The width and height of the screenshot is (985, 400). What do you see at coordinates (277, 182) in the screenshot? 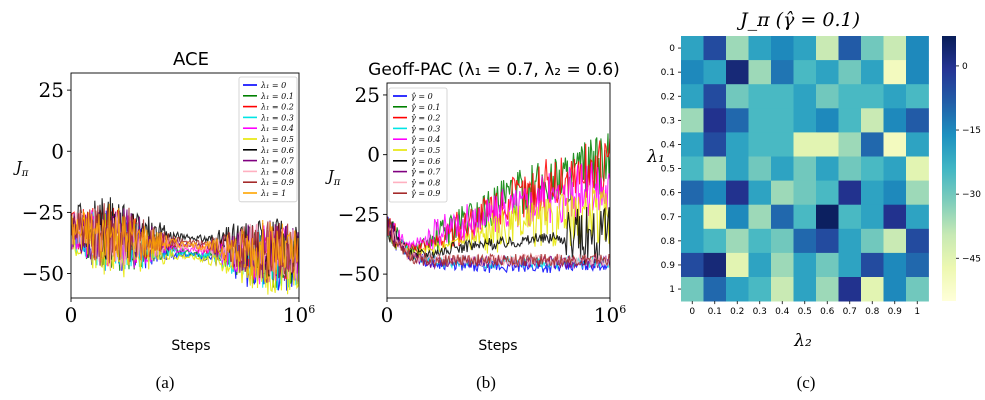
I see `legend-entry: λ₁ = 0.9` at bounding box center [277, 182].